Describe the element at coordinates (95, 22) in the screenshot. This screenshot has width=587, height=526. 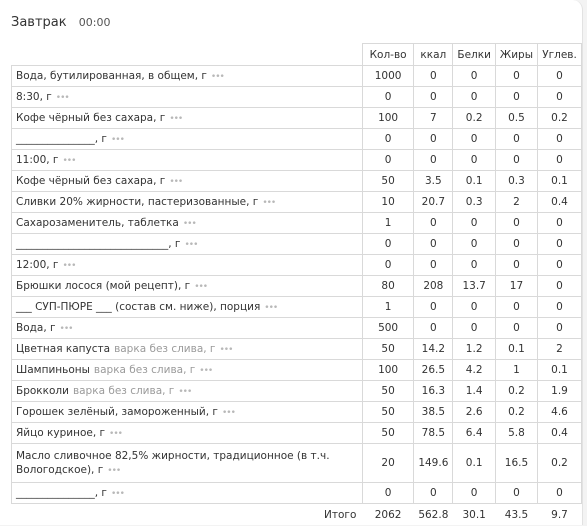
I see `meal-time: 00:00` at that location.